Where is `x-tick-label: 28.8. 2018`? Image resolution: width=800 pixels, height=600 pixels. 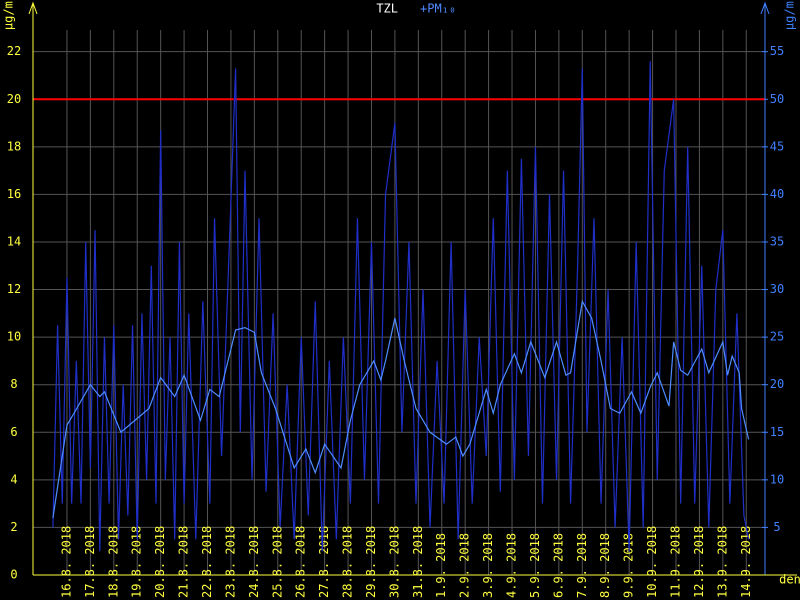 x-tick-label: 28.8. 2018 is located at coordinates (348, 562).